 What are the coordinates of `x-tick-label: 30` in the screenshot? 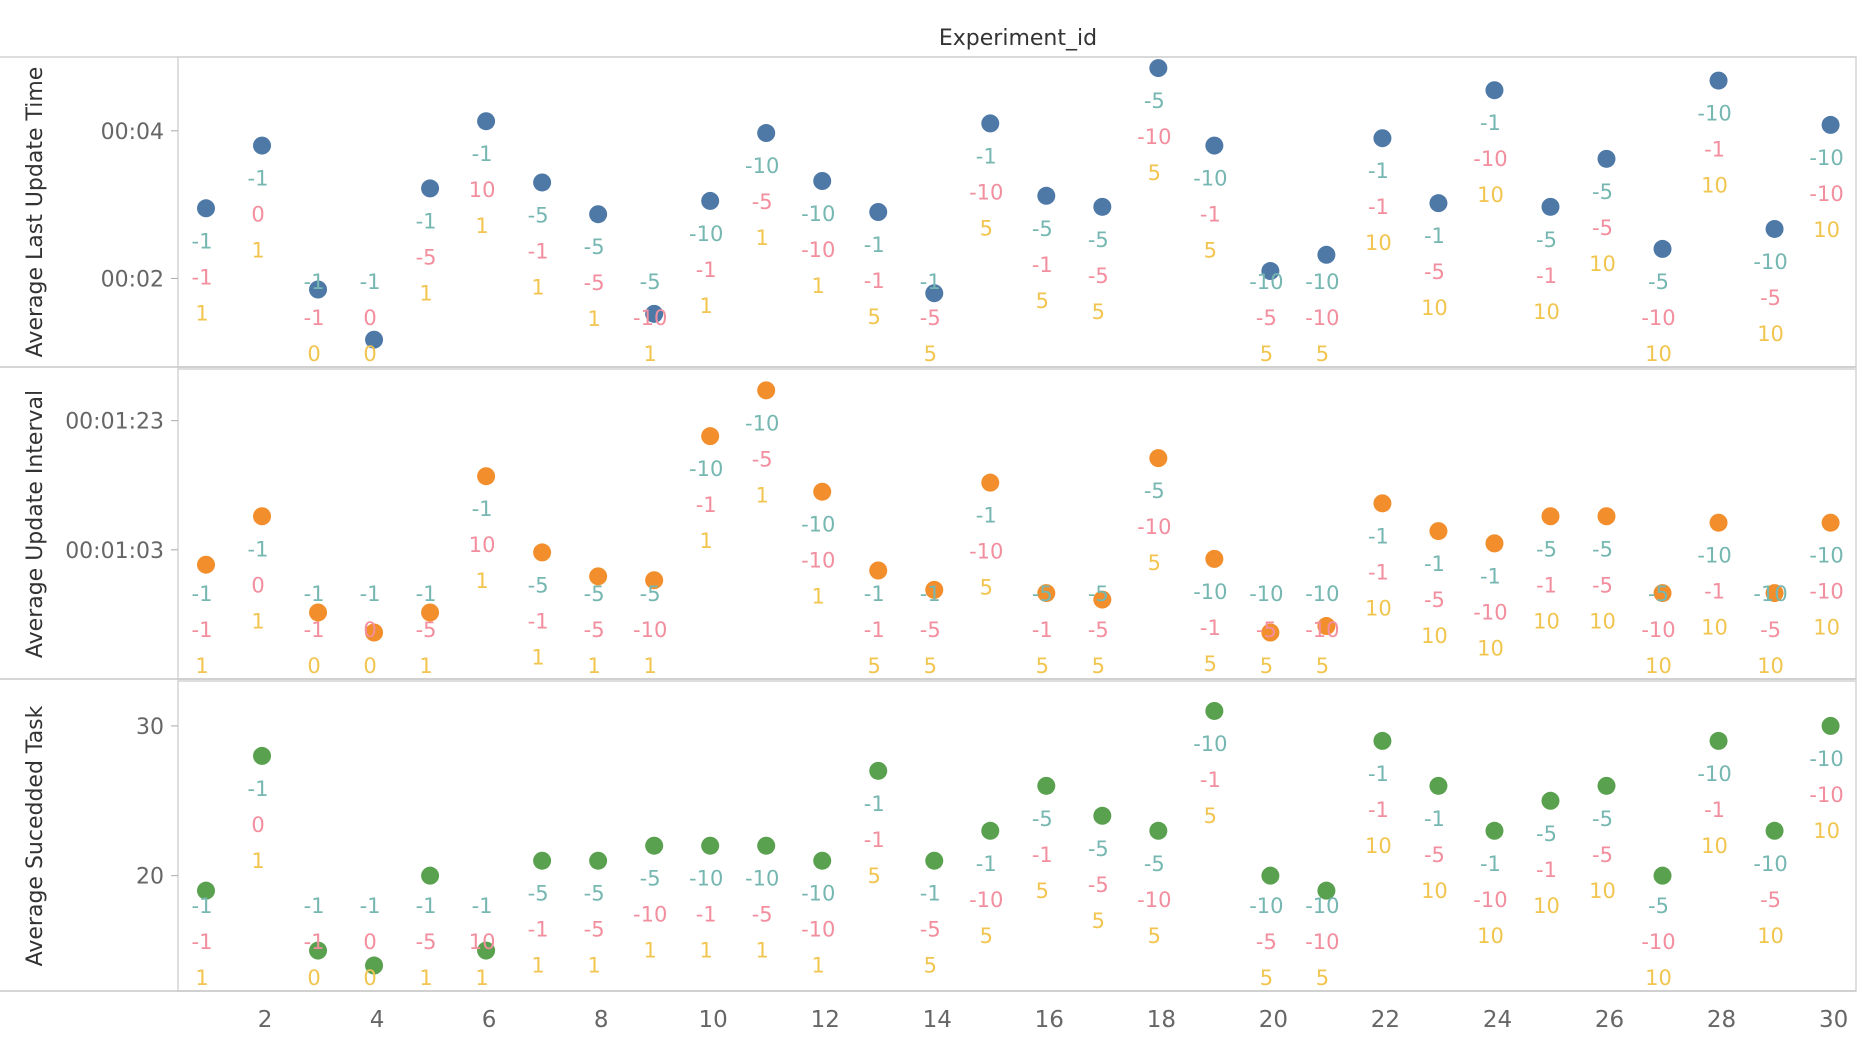 It's located at (1833, 1020).